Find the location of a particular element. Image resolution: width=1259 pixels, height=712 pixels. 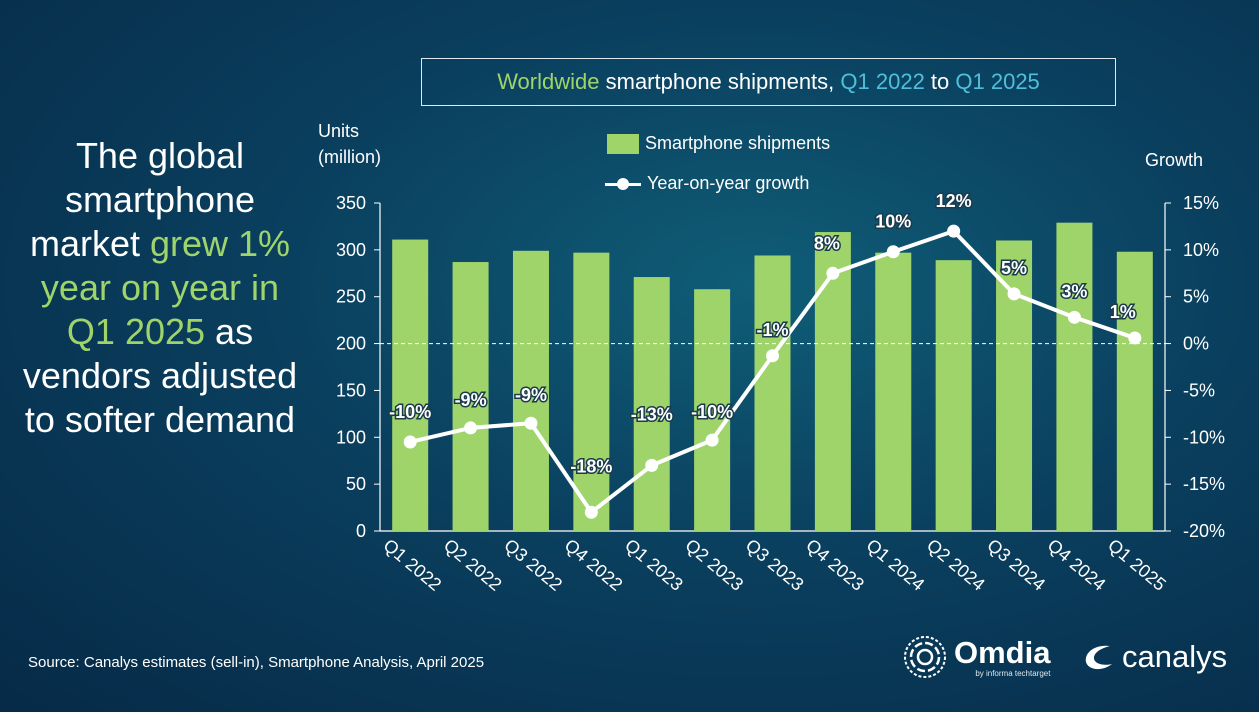

right-axis-tick-label: 10% is located at coordinates (1201, 250).